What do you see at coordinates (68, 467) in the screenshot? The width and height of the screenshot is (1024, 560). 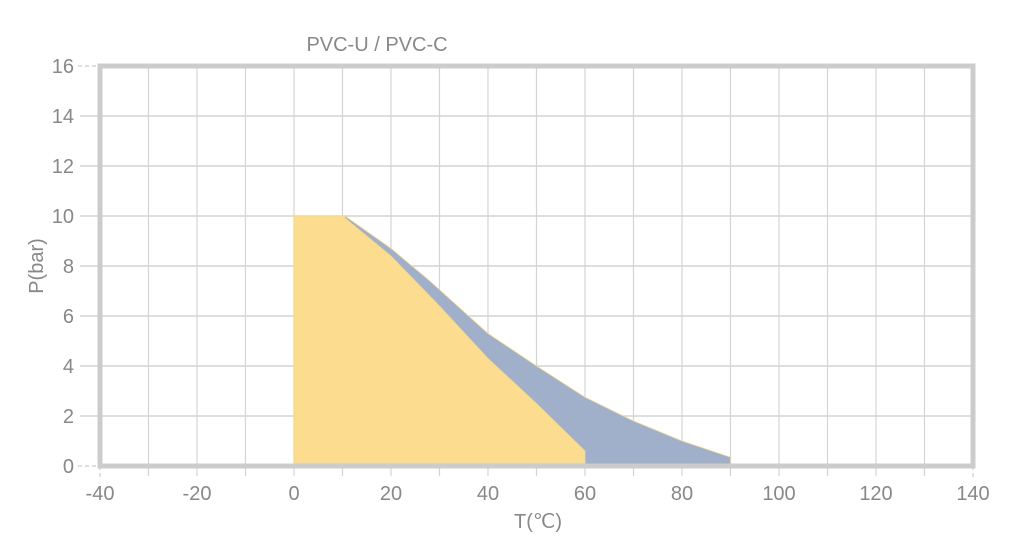 I see `y-tick-label: 0` at bounding box center [68, 467].